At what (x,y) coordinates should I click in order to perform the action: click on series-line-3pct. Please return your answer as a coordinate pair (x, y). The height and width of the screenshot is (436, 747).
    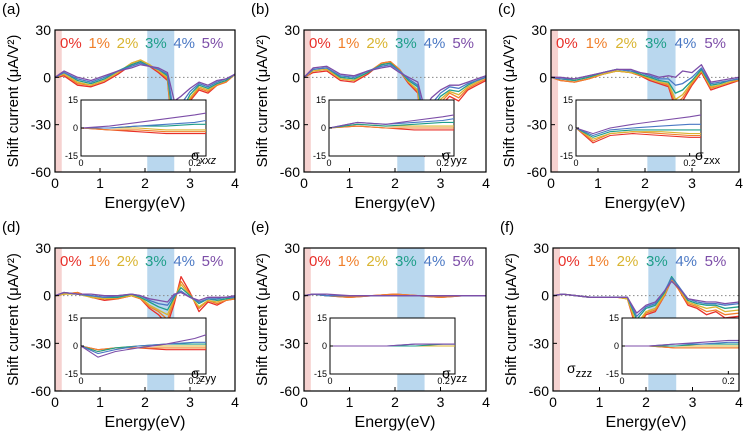
    Looking at the image, I should click on (395, 96).